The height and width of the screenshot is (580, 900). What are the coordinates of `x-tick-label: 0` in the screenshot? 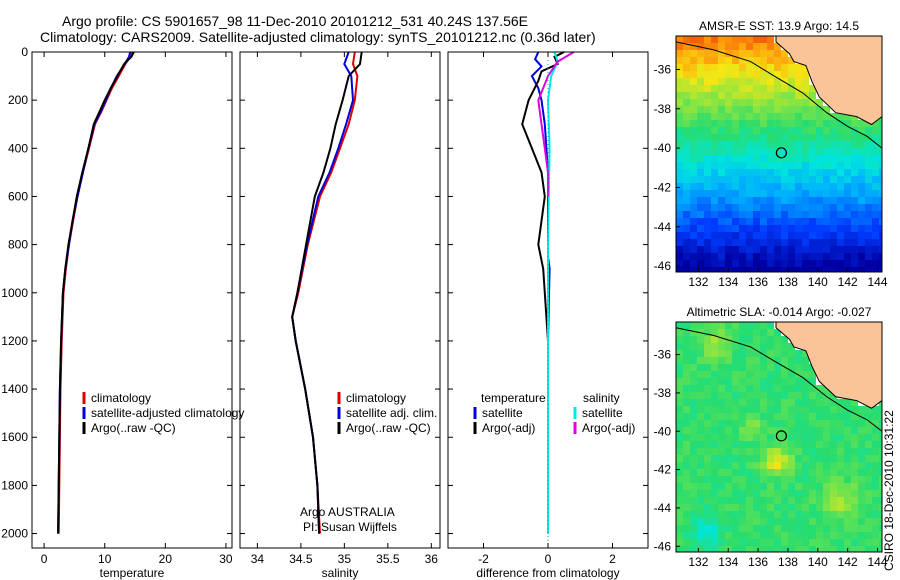 It's located at (548, 559).